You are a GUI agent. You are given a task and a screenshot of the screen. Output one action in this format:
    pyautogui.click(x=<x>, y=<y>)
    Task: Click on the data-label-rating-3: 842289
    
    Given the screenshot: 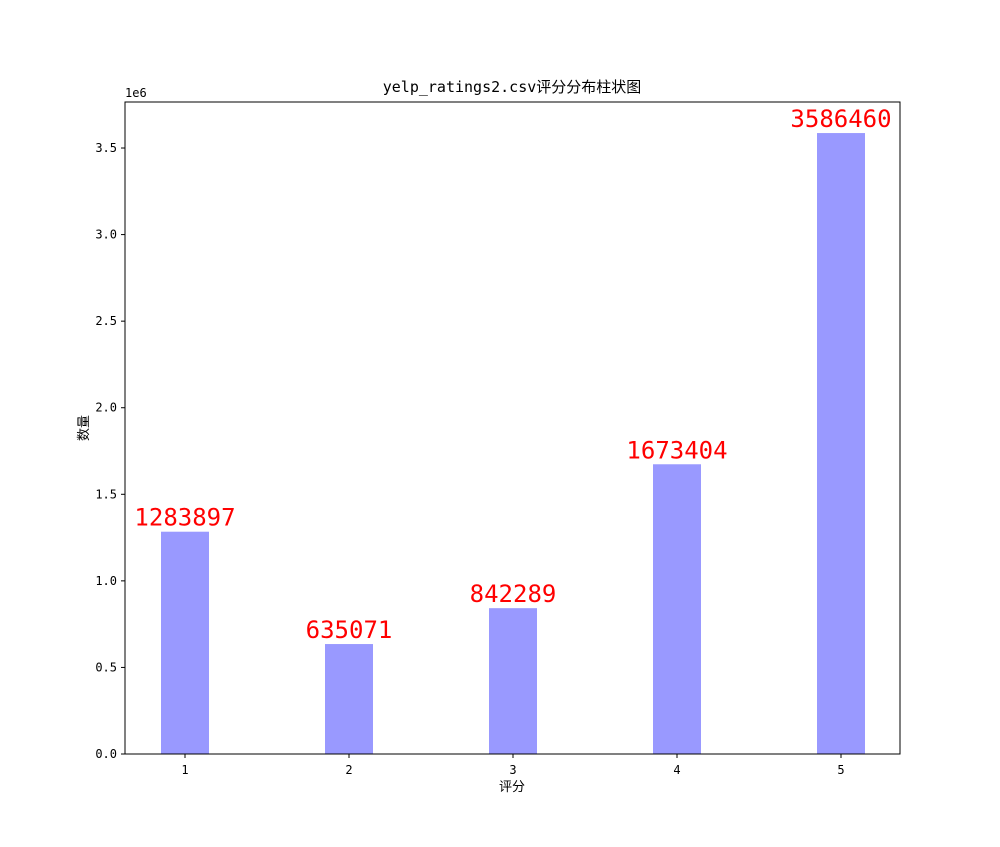 What is the action you would take?
    pyautogui.click(x=513, y=594)
    